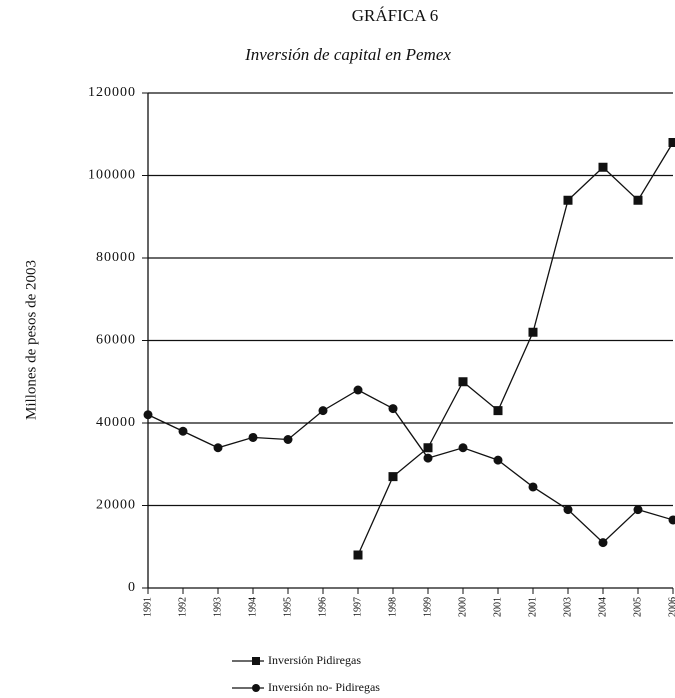  I want to click on legend-label: Inversión Pidiregas, so click(314, 660).